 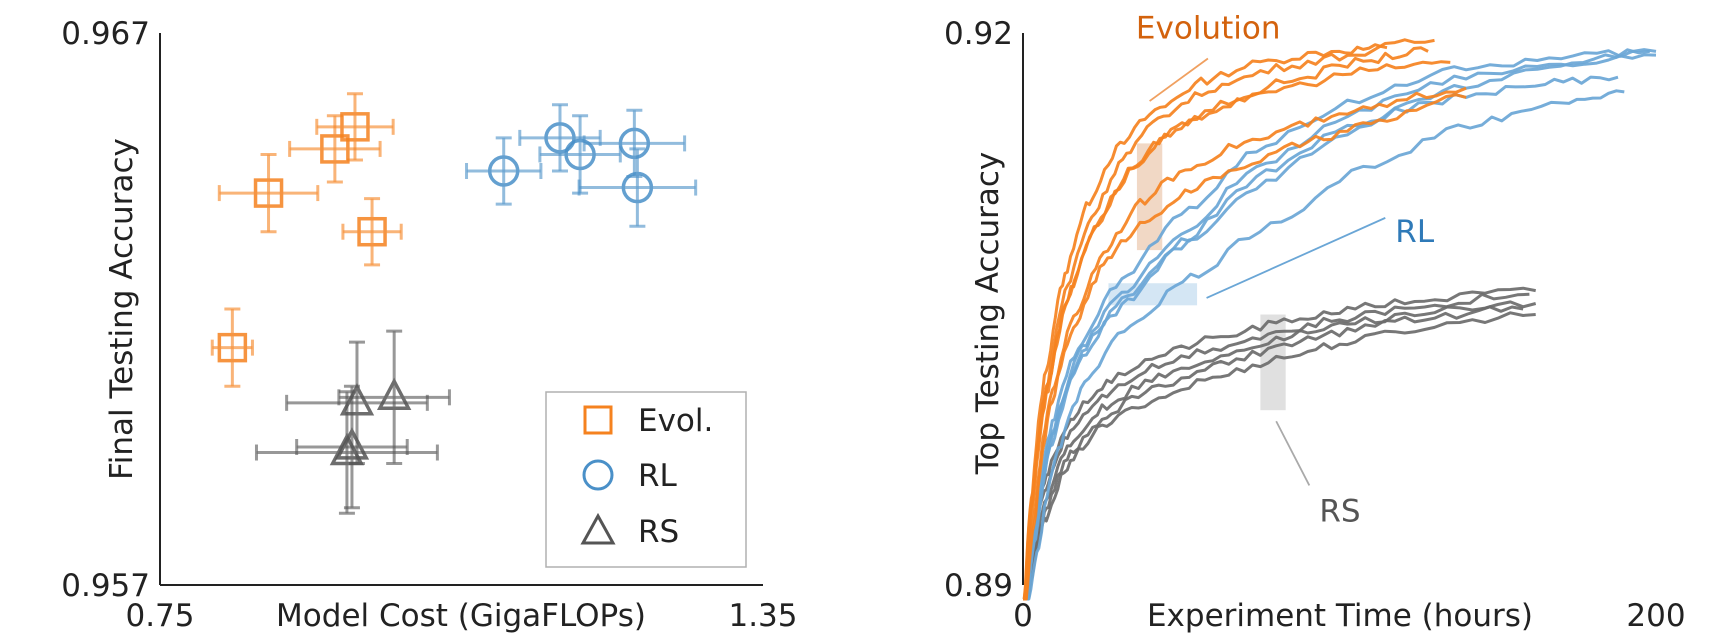 I want to click on annotation-leaders, so click(x=1267, y=271).